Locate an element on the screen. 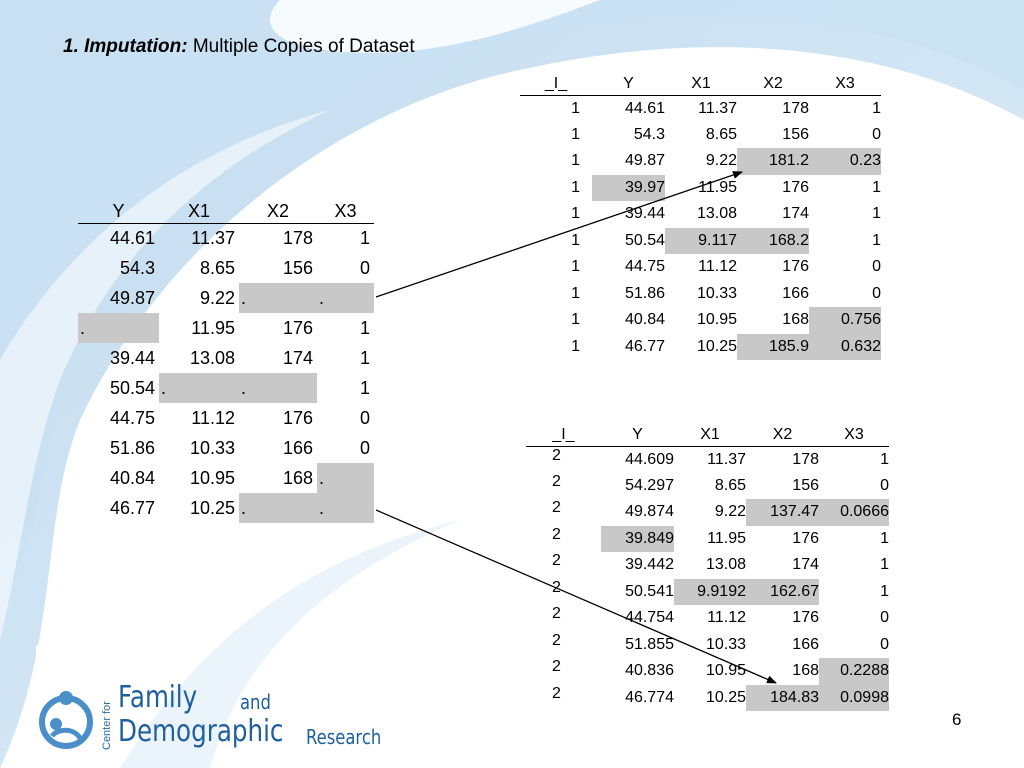 The height and width of the screenshot is (768, 1024). cell: 49.87 is located at coordinates (132, 297).